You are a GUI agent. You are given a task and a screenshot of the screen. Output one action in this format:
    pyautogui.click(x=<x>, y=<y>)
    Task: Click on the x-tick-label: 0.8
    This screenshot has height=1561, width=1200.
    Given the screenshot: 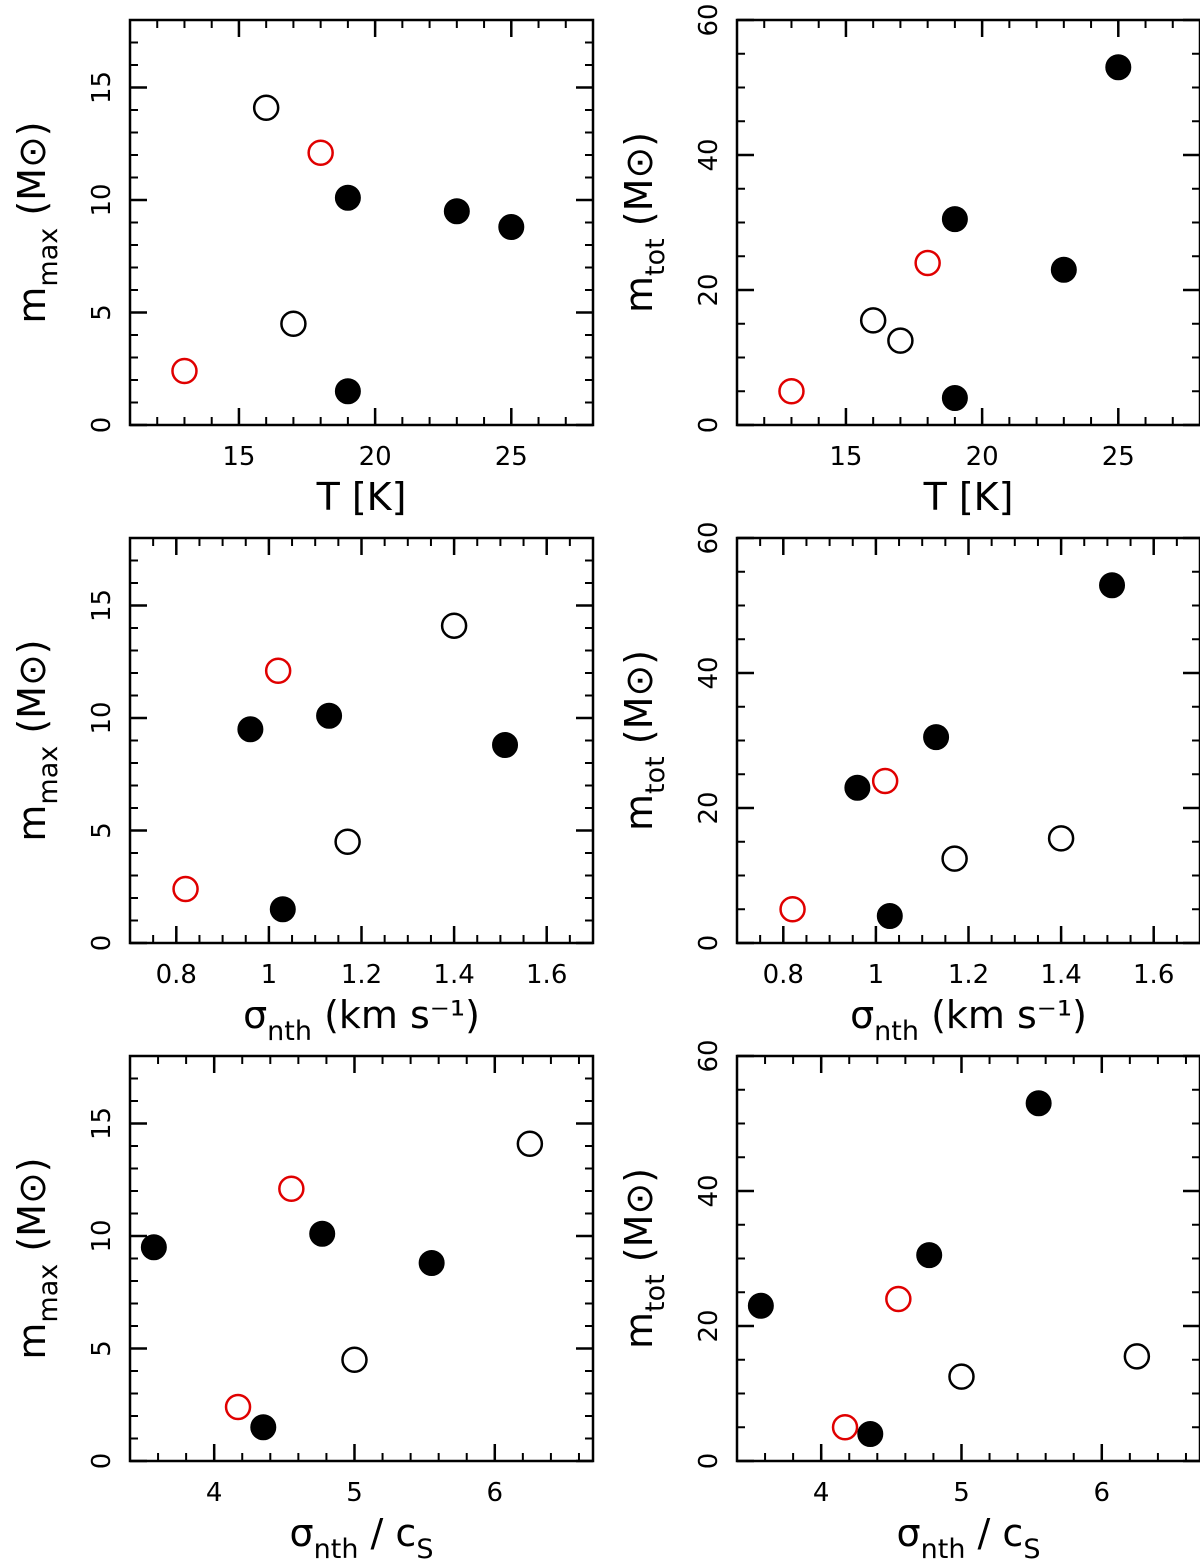 What is the action you would take?
    pyautogui.click(x=176, y=975)
    